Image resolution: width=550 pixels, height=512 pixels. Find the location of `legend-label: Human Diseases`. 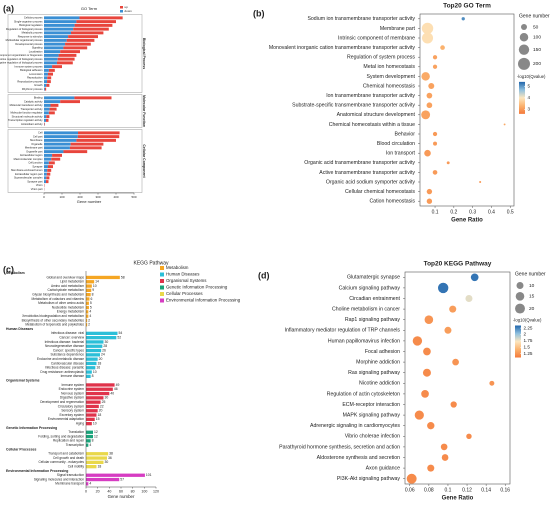

legend-label: Human Diseases is located at coordinates (183, 274).